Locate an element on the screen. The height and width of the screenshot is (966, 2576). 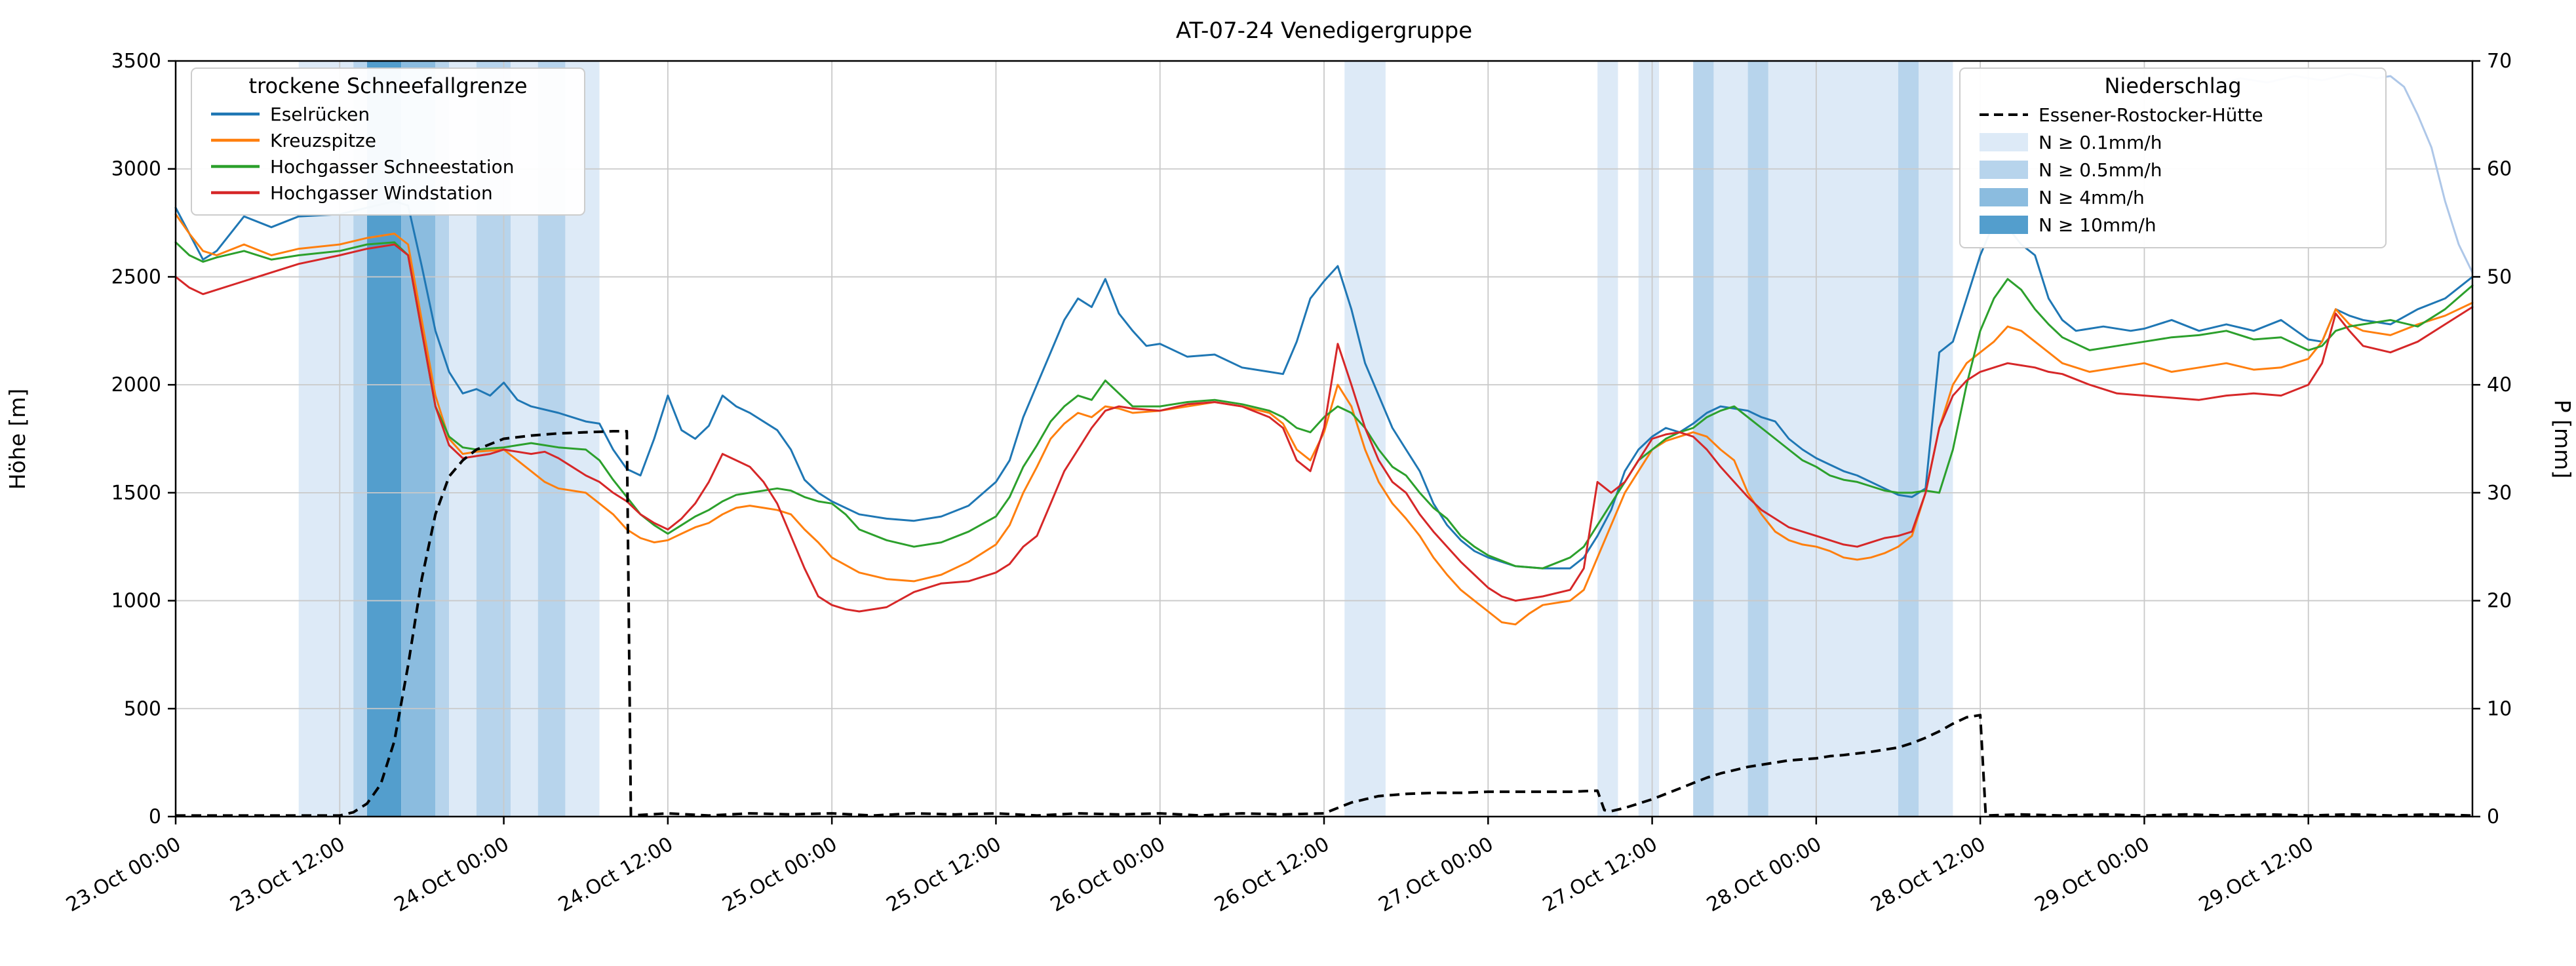
x-tick-label: 24.Oct 12:00 is located at coordinates (616, 875).